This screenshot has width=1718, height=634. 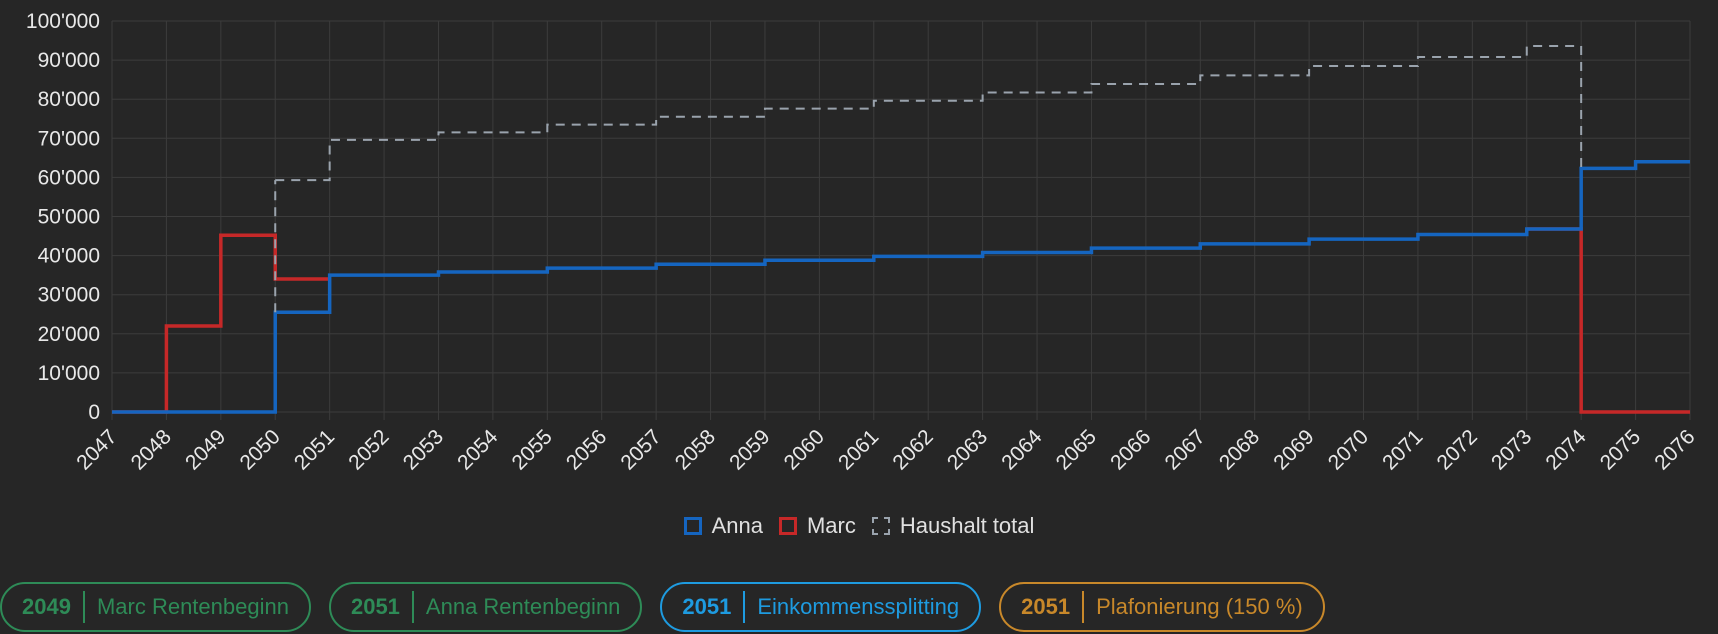 I want to click on y-tick-label: 90'000, so click(x=69, y=60).